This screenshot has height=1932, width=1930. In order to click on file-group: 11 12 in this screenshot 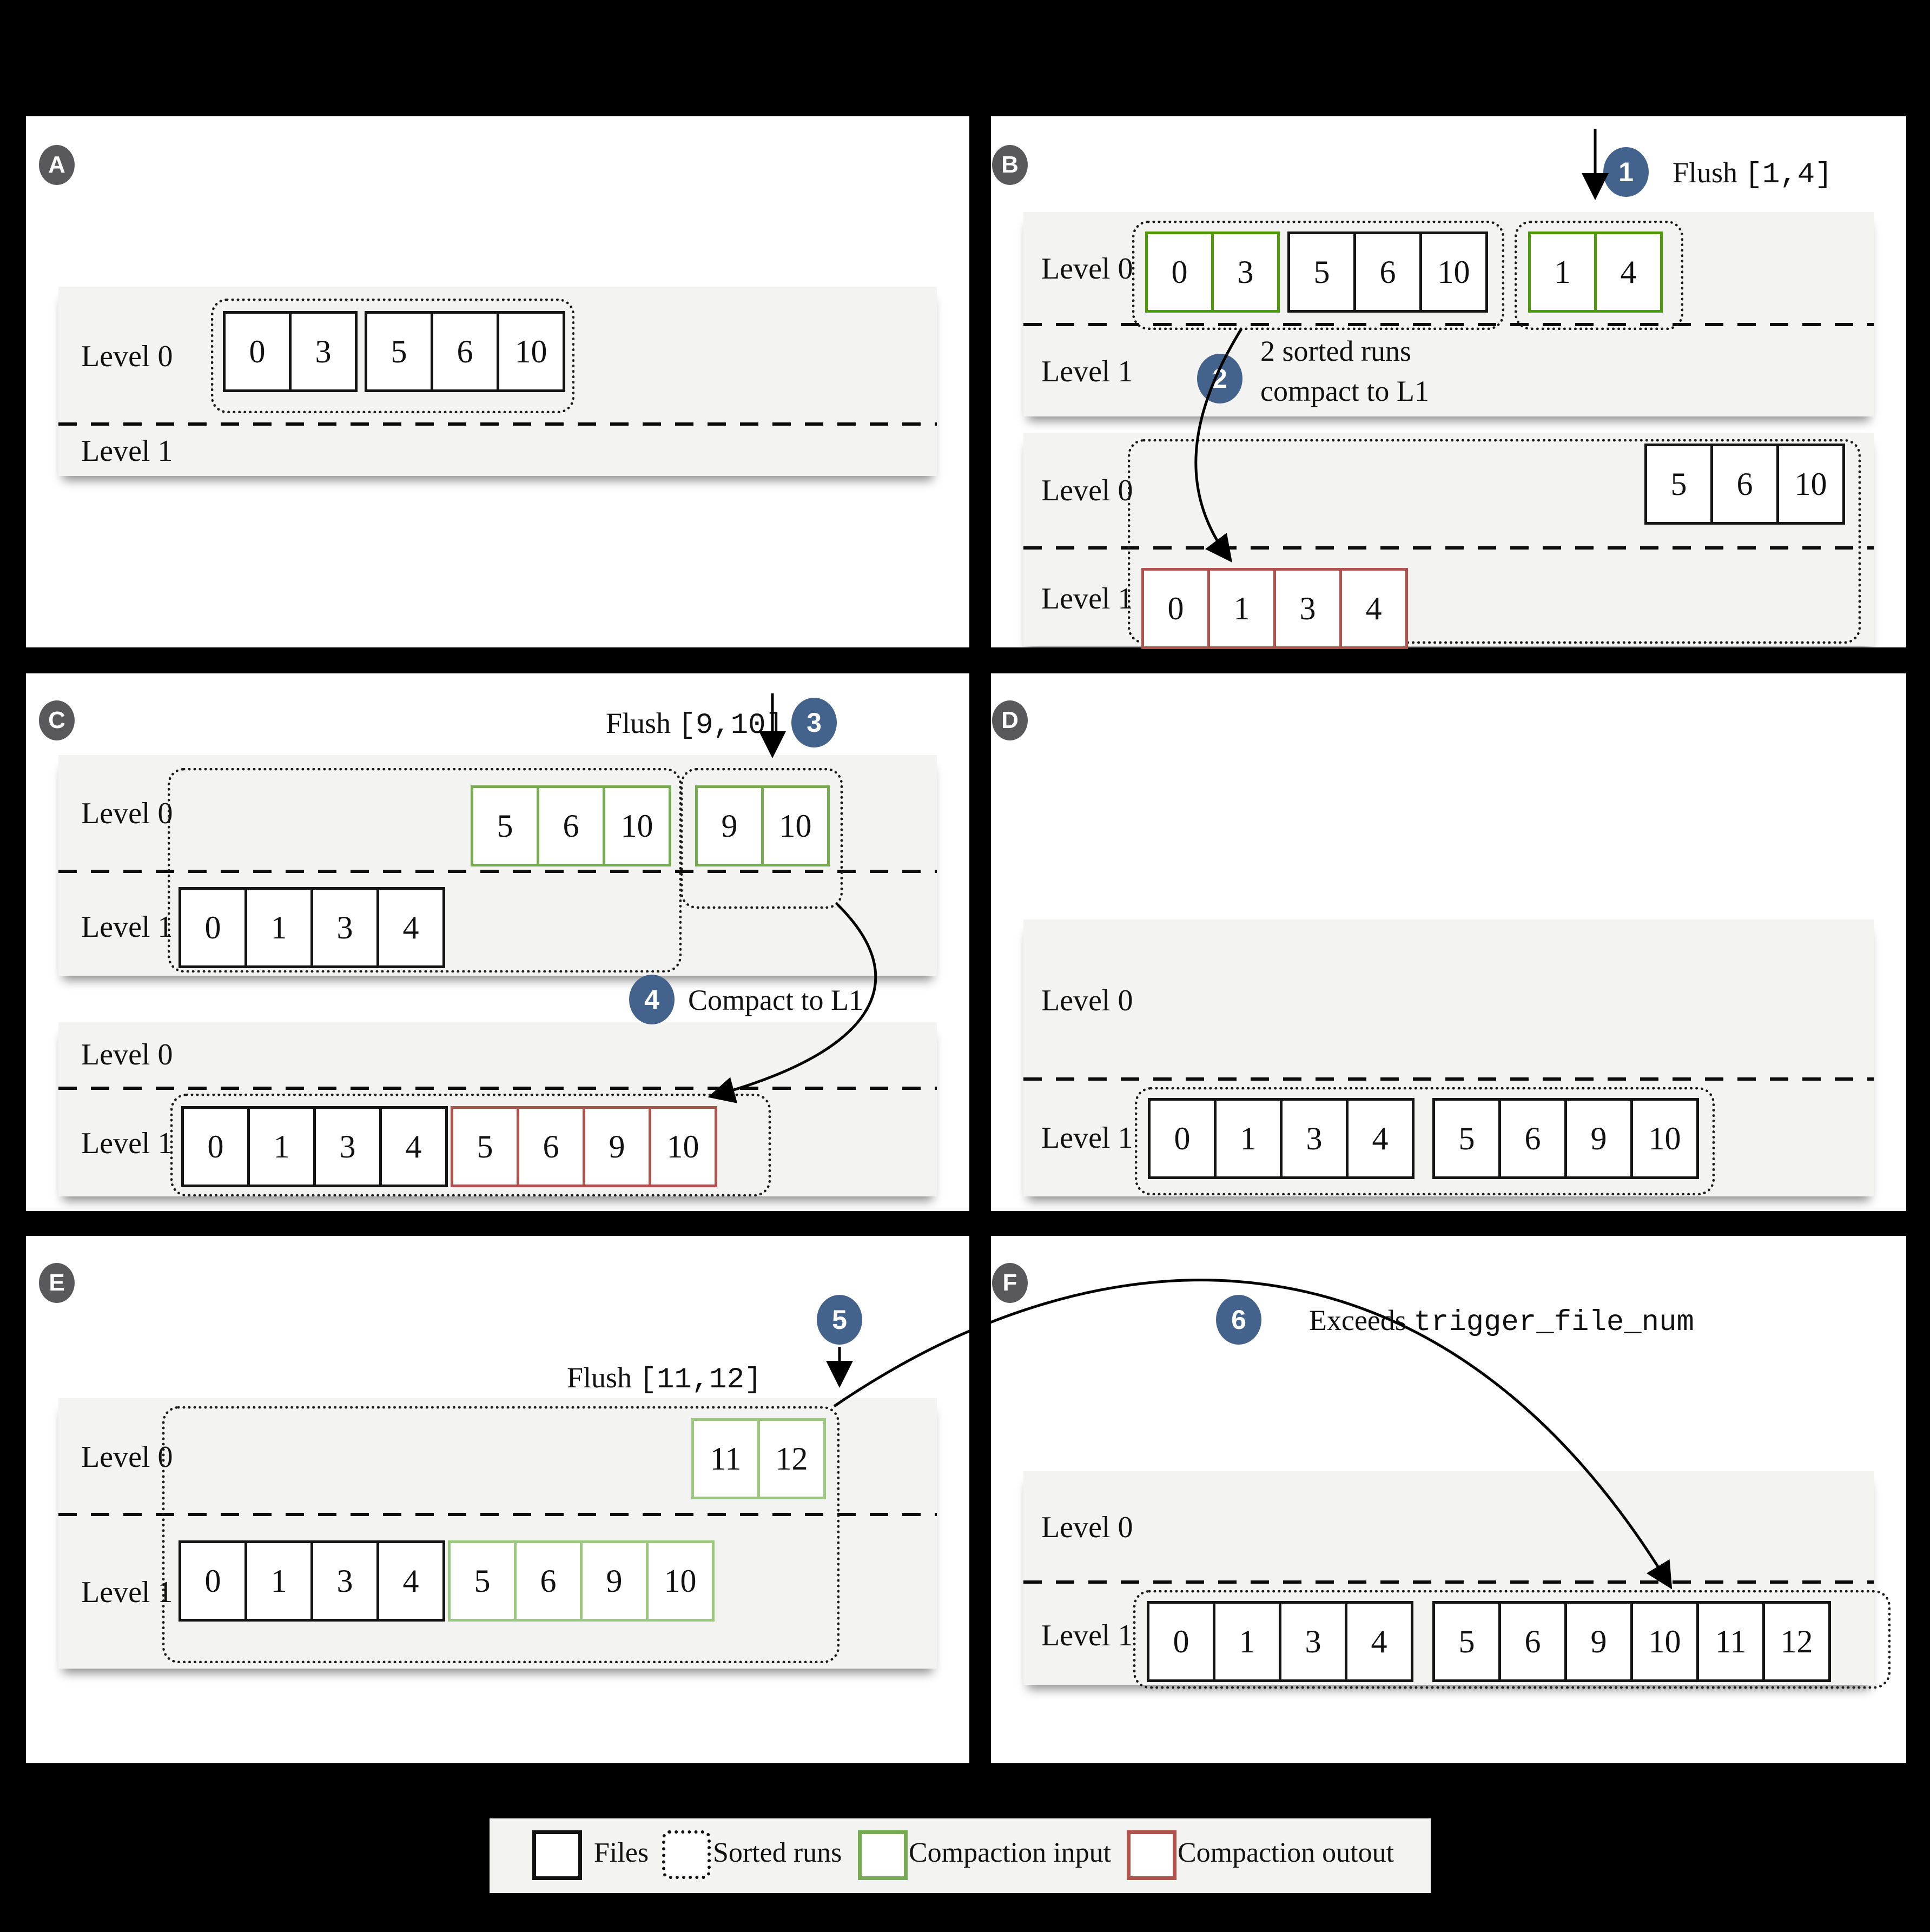, I will do `click(759, 1458)`.